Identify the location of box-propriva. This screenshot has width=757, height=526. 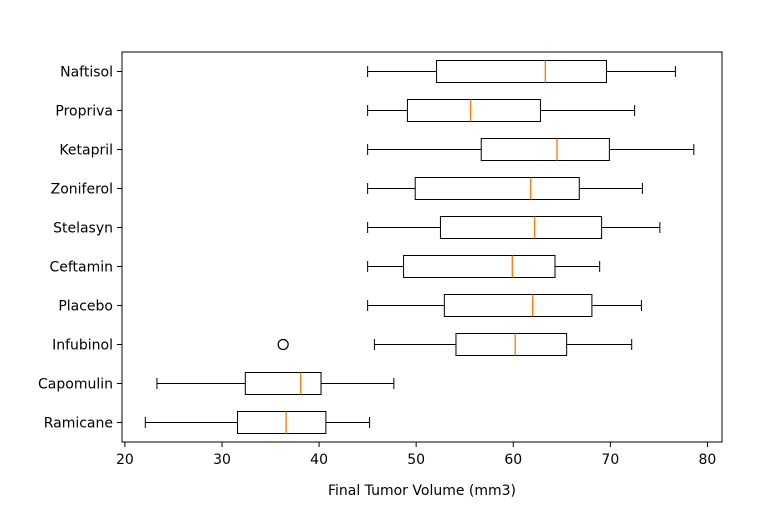
(501, 110).